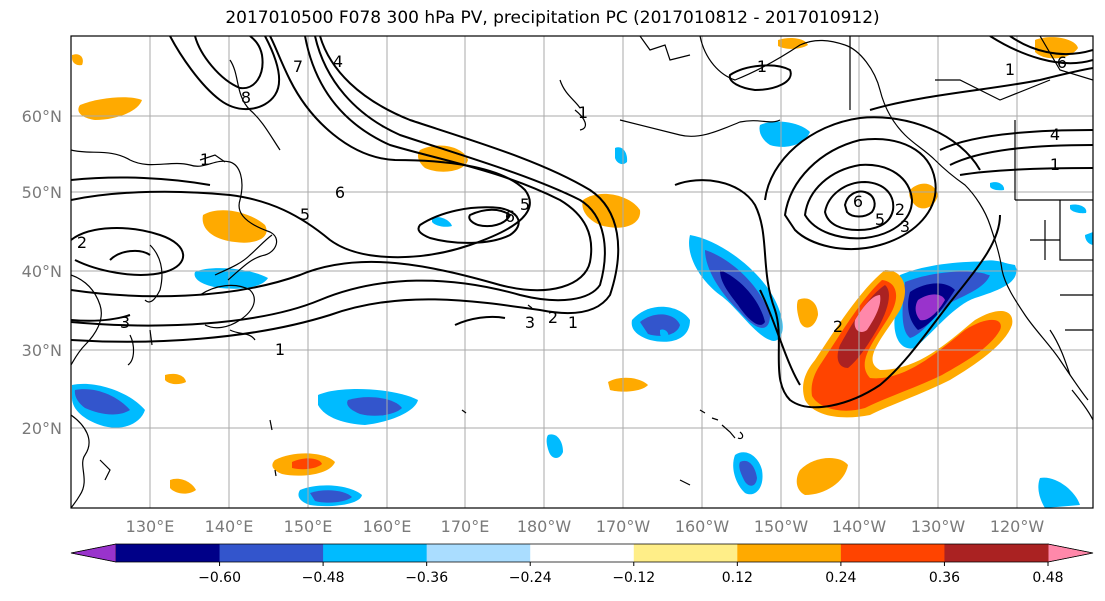 This screenshot has height=601, width=1105. What do you see at coordinates (544, 526) in the screenshot?
I see `lon-label: 180°W` at bounding box center [544, 526].